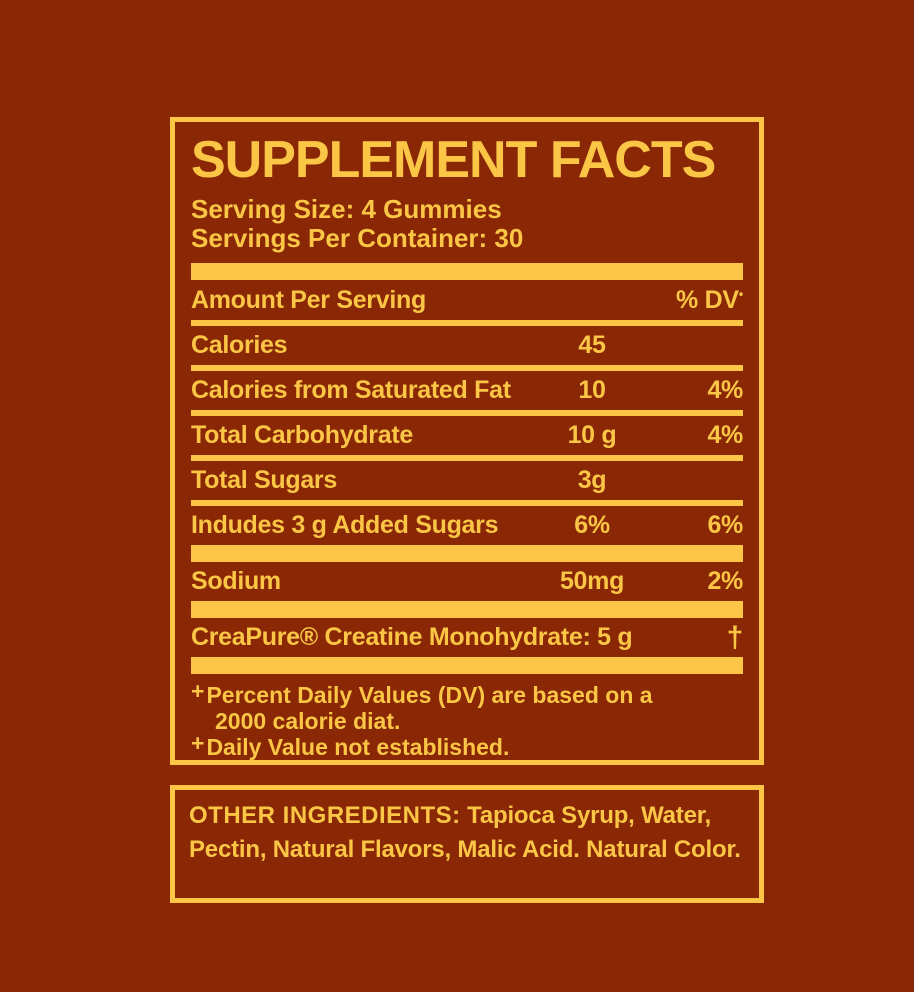 This screenshot has width=914, height=992. I want to click on nutrient-amount: 45, so click(592, 345).